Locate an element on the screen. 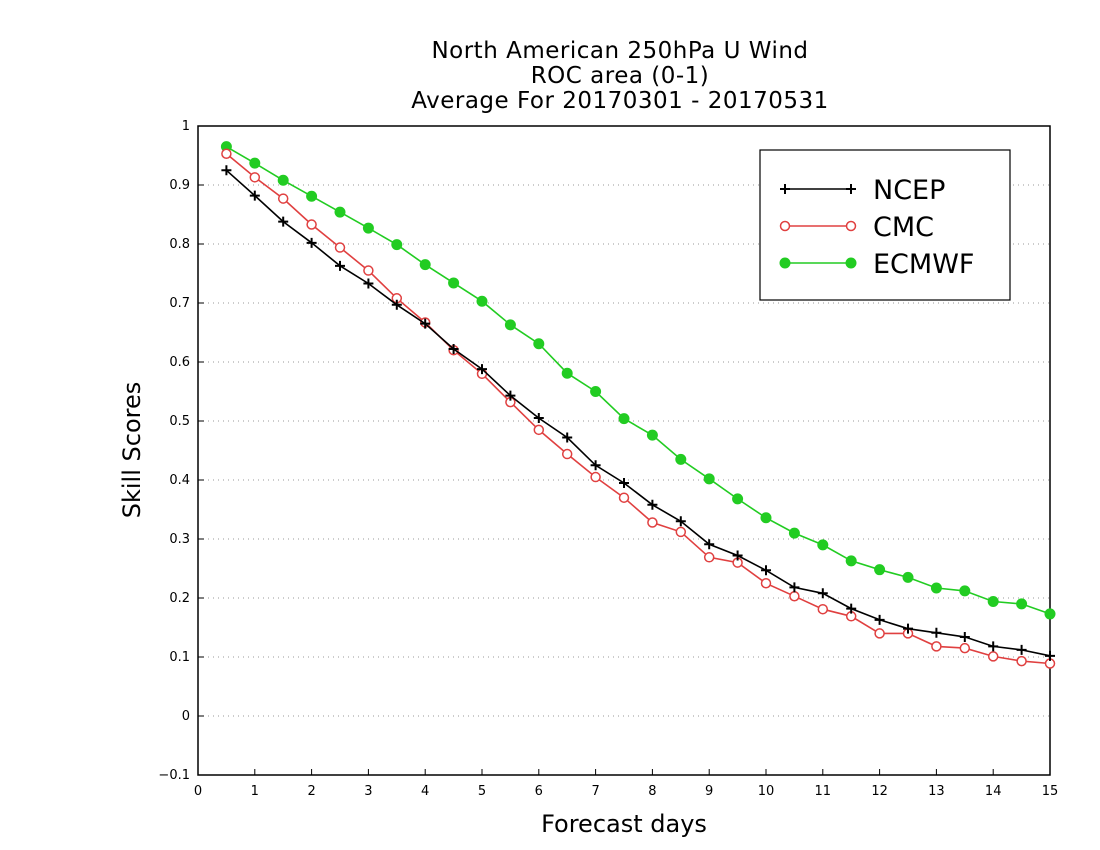 This screenshot has height=850, width=1100. x-tick-label: 8 is located at coordinates (652, 791).